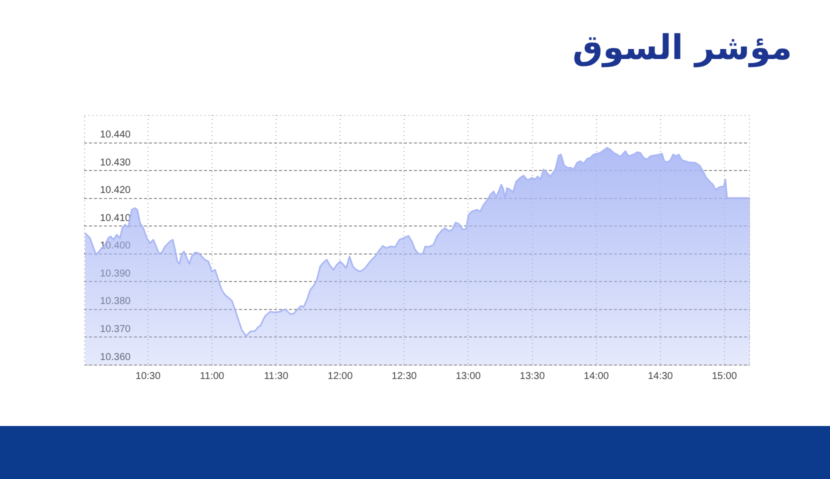  What do you see at coordinates (116, 218) in the screenshot?
I see `y-tick-label: 10.410` at bounding box center [116, 218].